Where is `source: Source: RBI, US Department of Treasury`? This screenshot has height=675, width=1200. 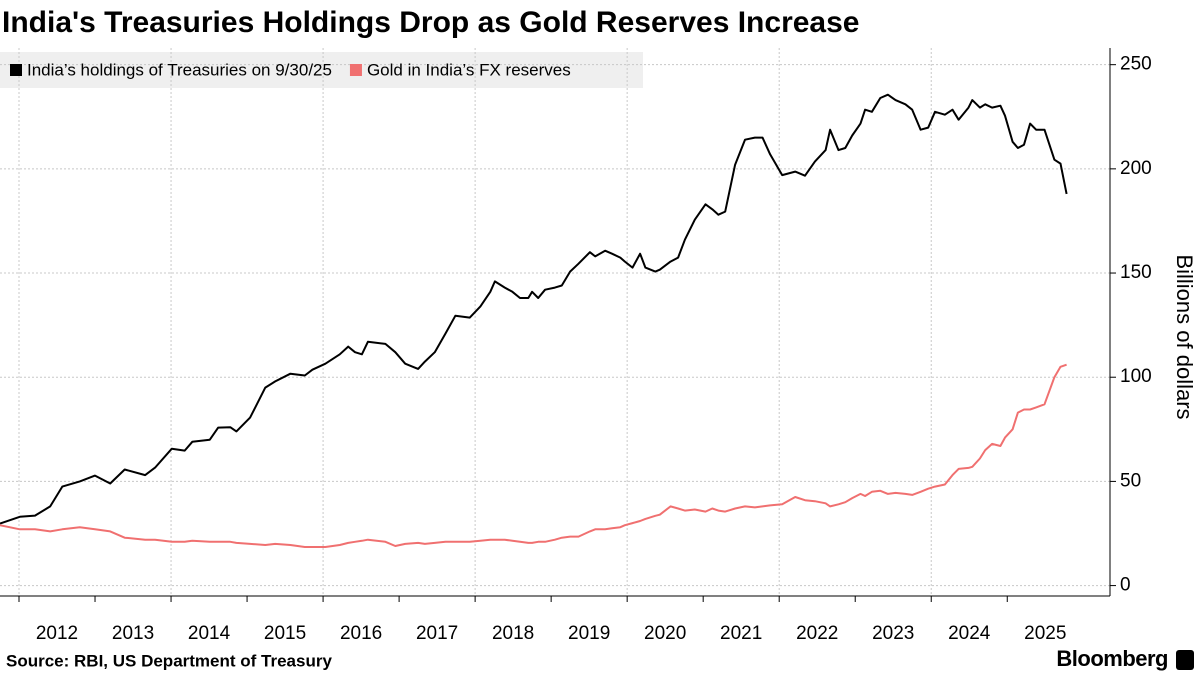 source: Source: RBI, US Department of Treasury is located at coordinates (169, 660).